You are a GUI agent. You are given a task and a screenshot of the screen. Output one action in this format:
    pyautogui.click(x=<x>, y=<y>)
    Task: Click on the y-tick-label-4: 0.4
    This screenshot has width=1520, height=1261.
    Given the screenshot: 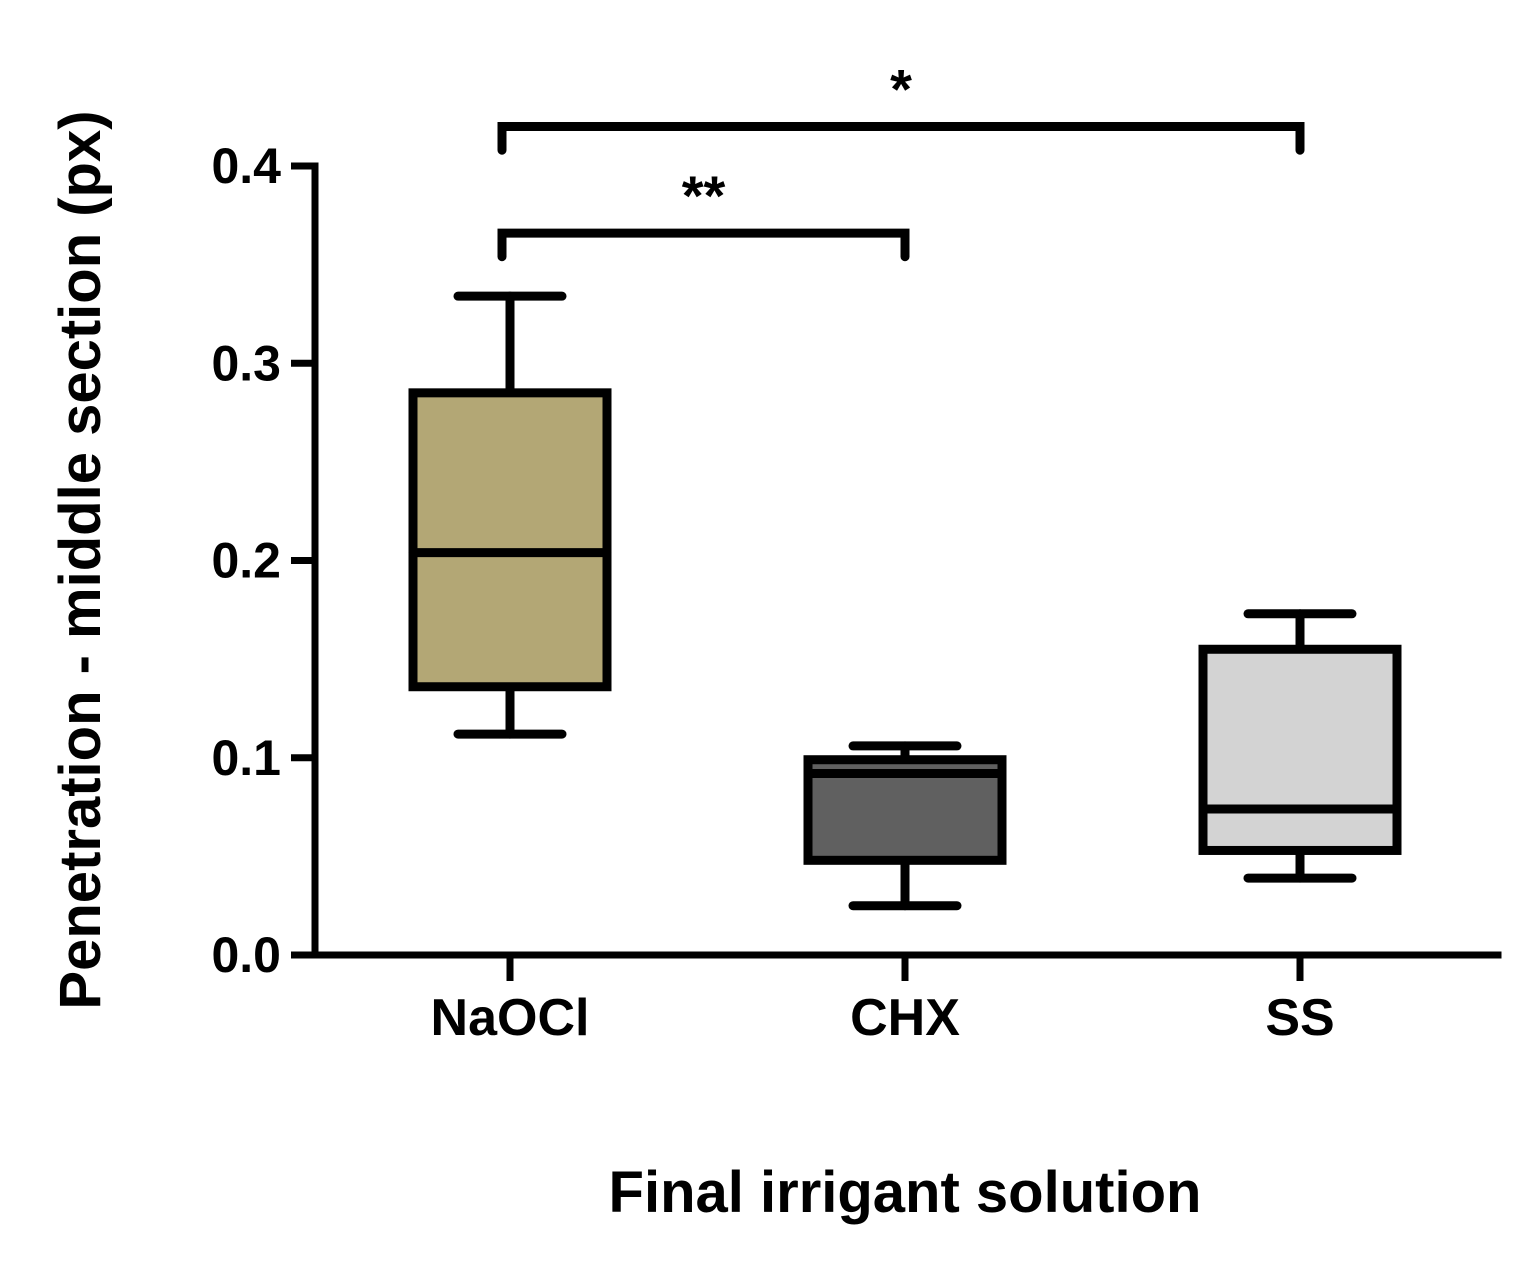 What is the action you would take?
    pyautogui.click(x=246, y=166)
    